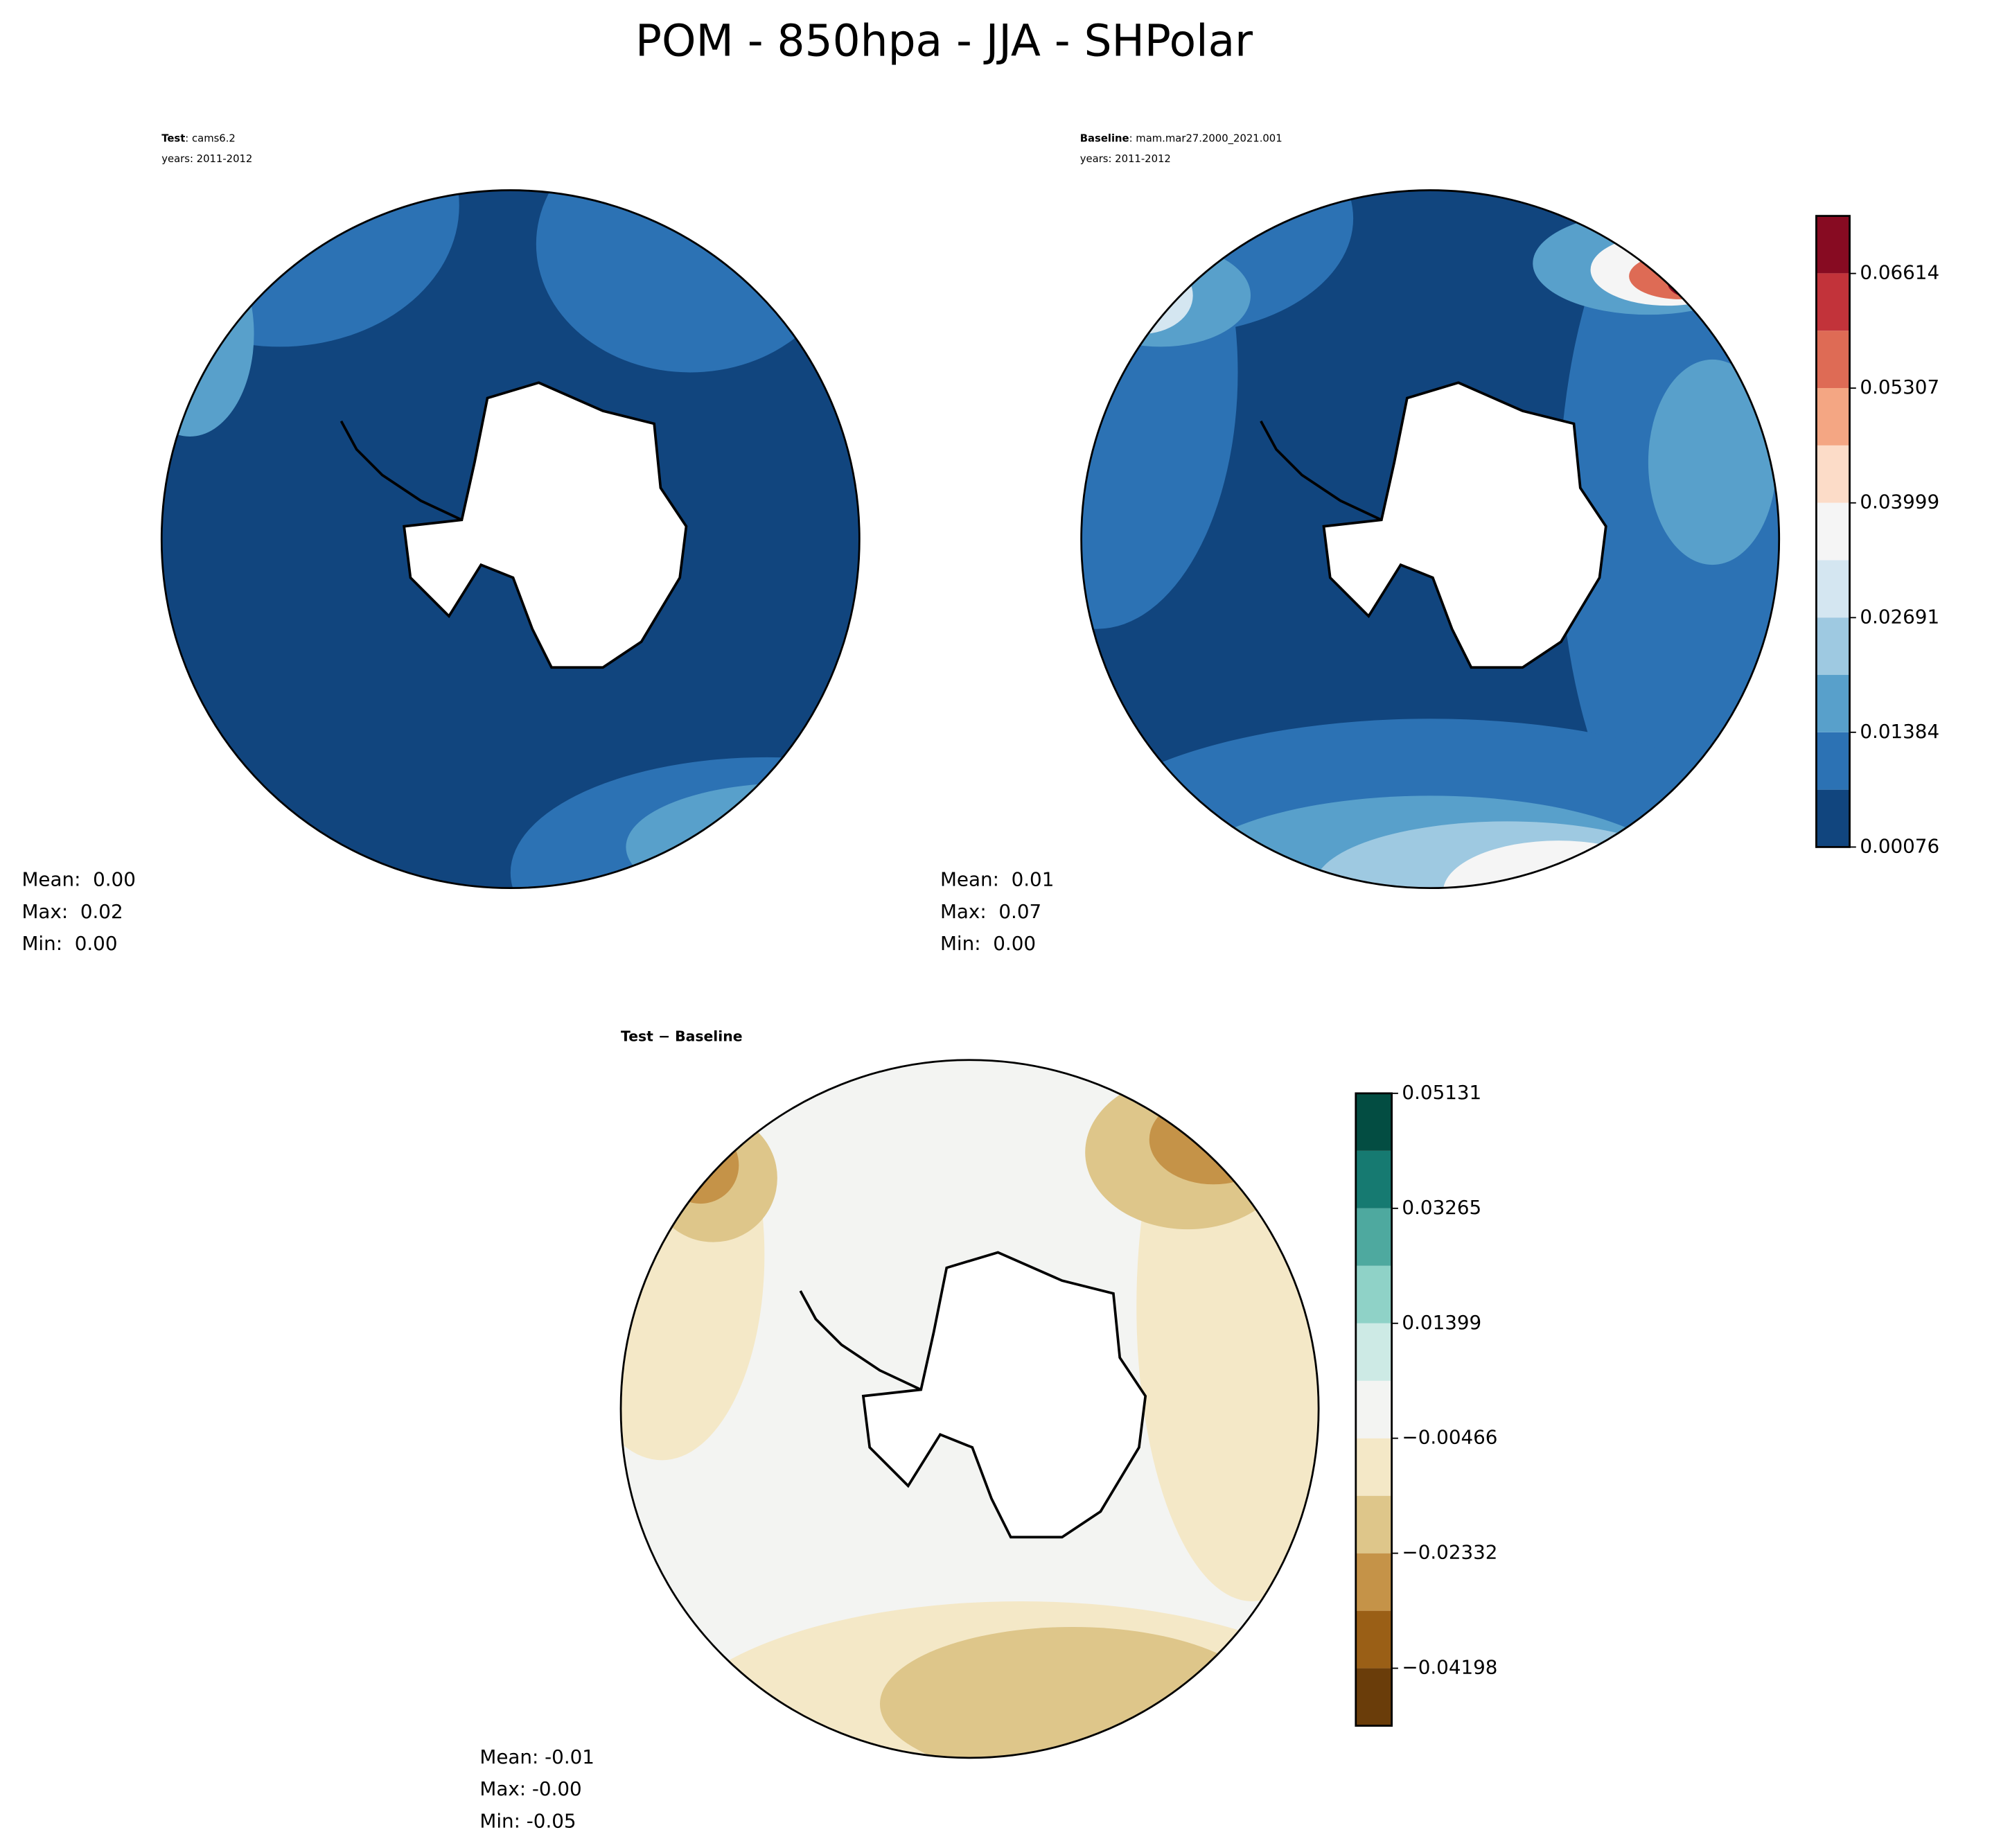  Describe the element at coordinates (1899, 502) in the screenshot. I see `colorbar-tick-label: 0.03999` at that location.